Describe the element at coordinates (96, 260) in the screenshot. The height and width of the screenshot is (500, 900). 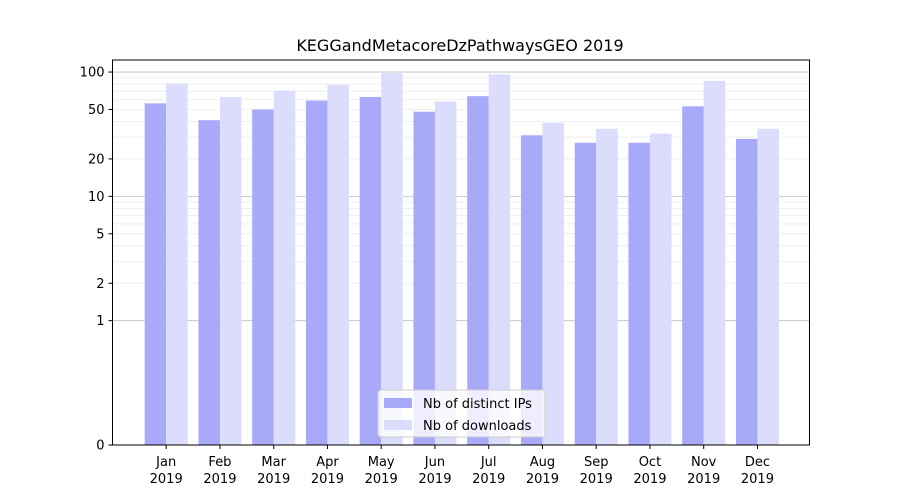
I see `y-axis: 0 1 2 5 10 20 50 100` at that location.